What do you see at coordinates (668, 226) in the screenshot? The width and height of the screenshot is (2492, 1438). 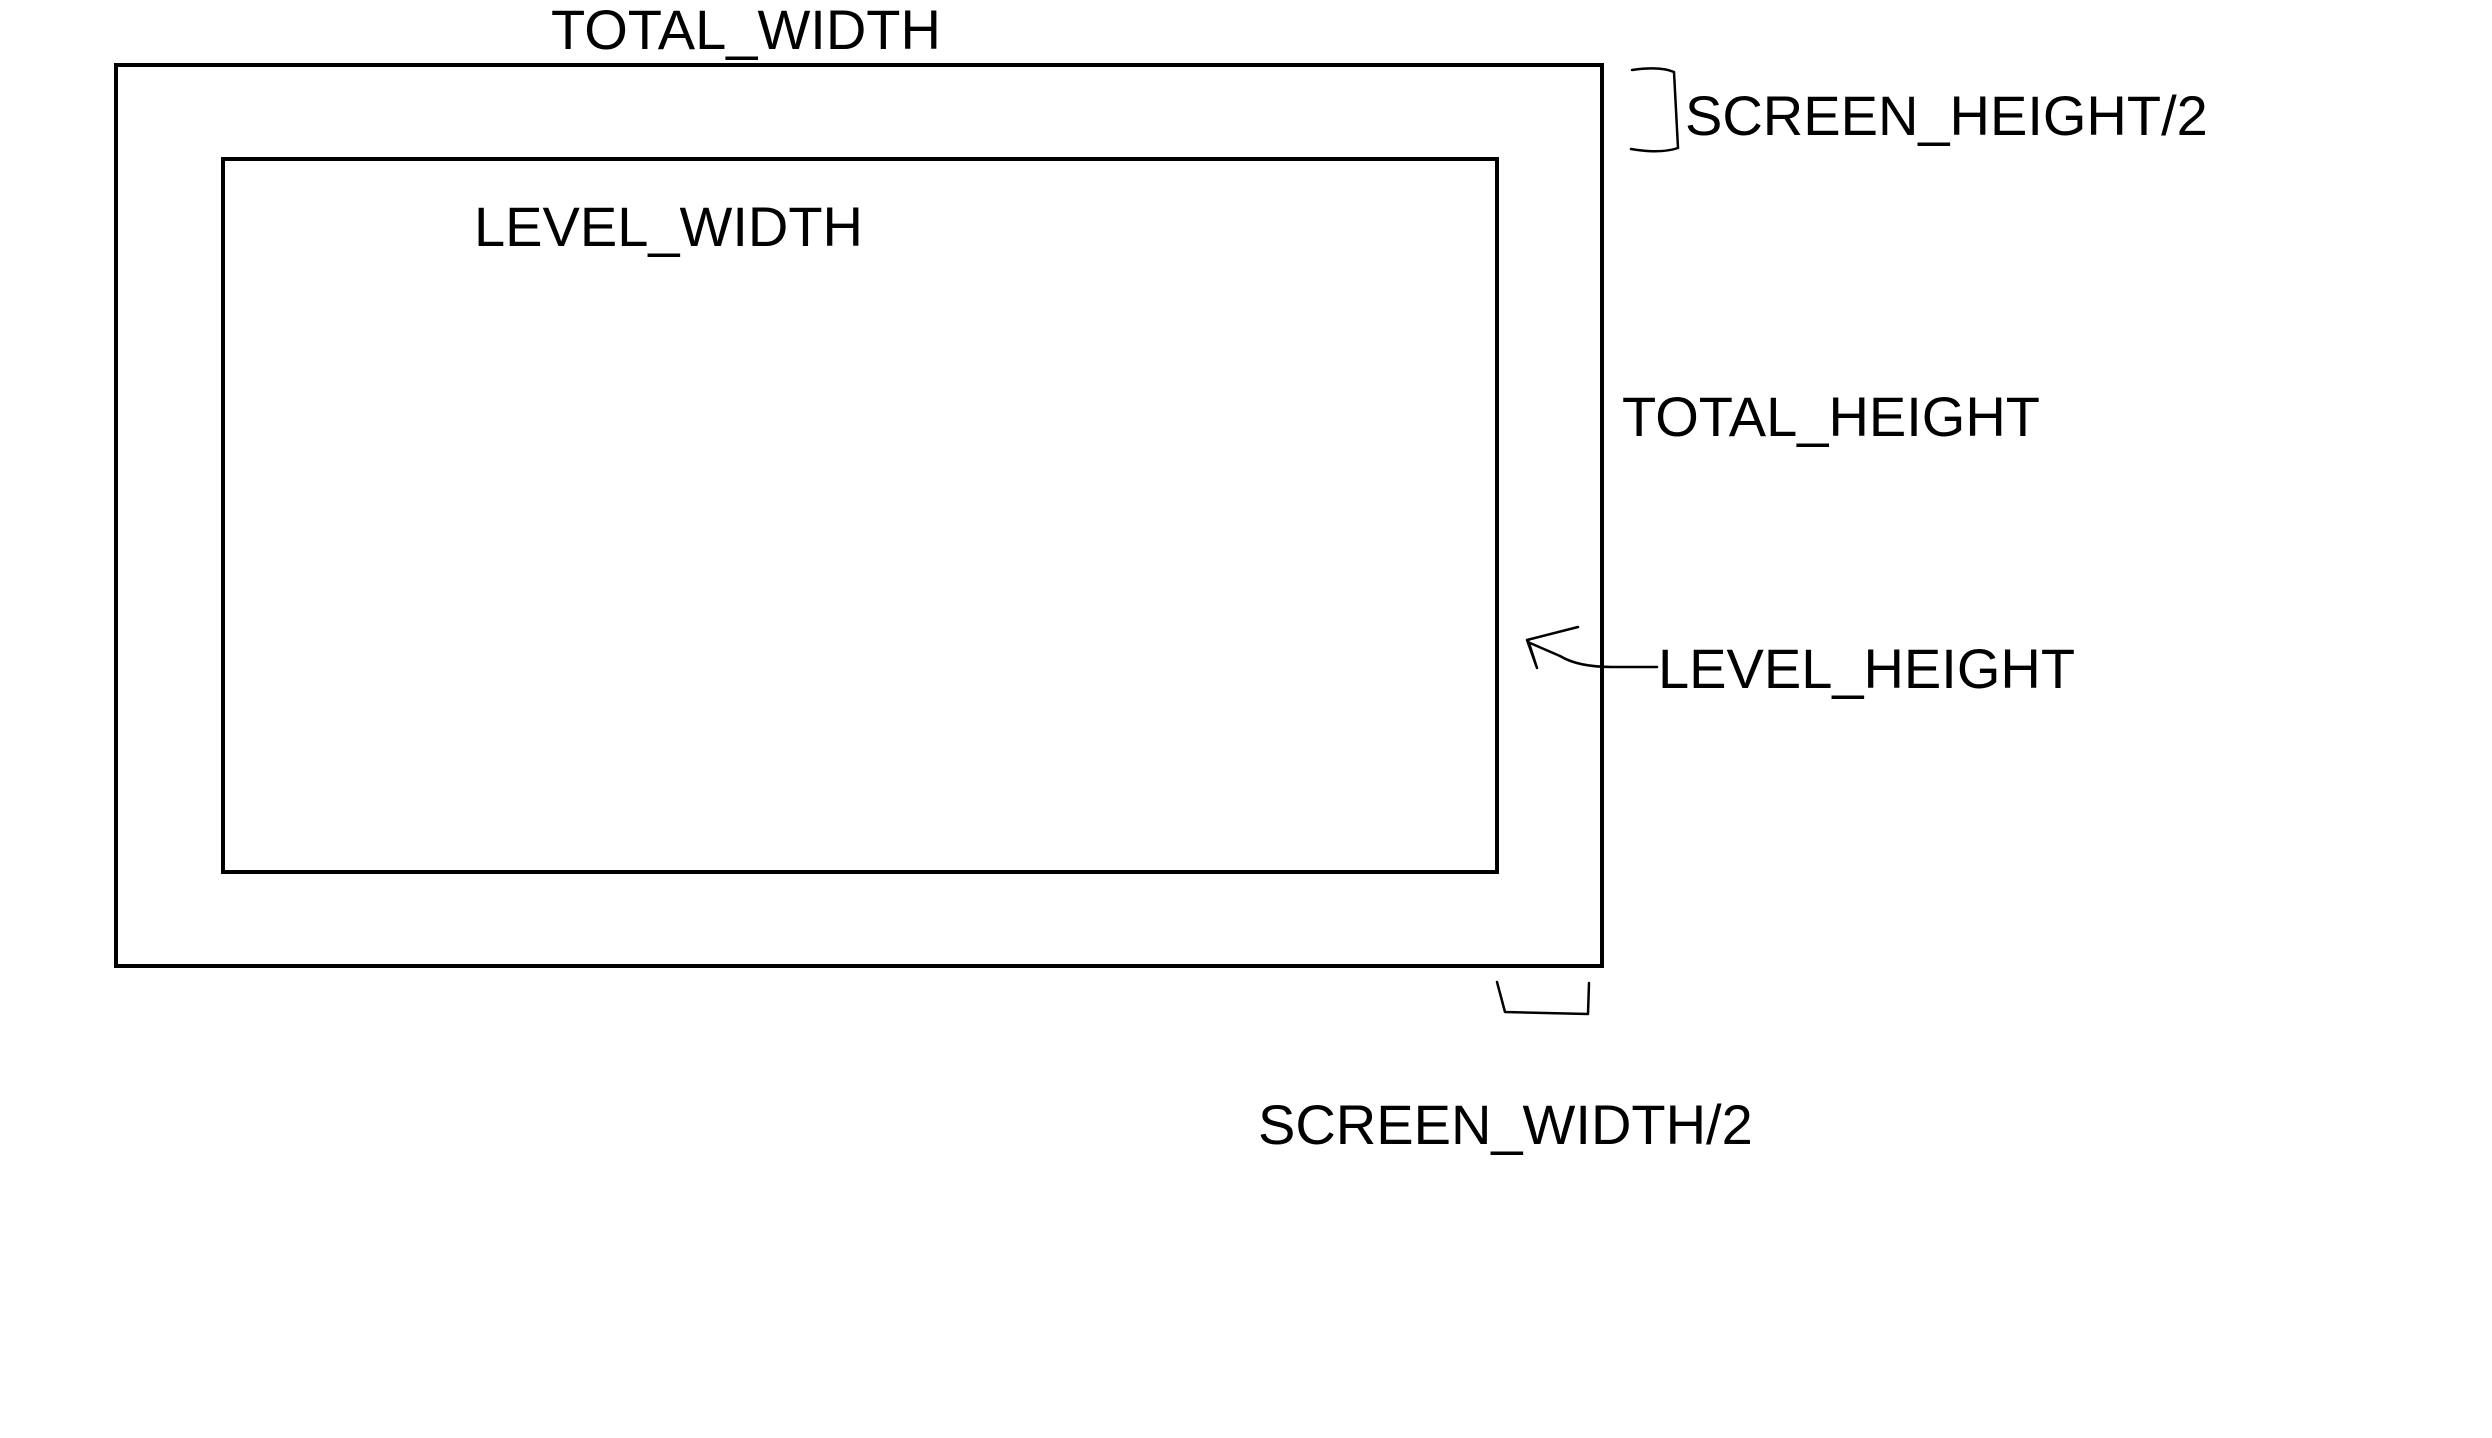 I see `level-width-label: LEVEL_WIDTH` at bounding box center [668, 226].